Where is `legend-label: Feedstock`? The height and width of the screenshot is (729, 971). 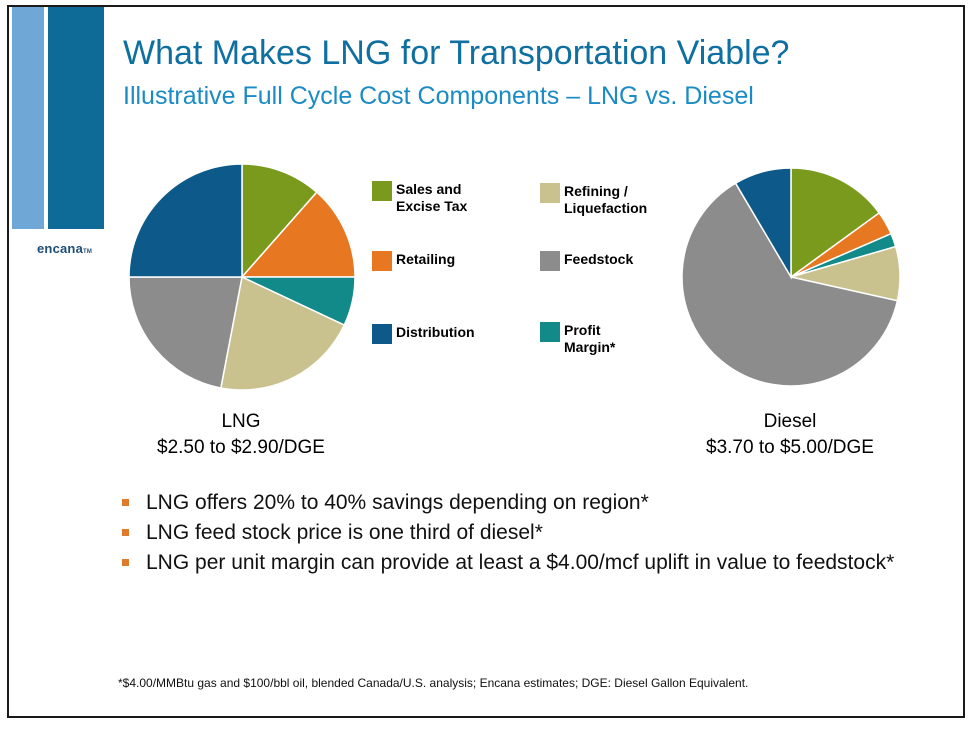 legend-label: Feedstock is located at coordinates (599, 259).